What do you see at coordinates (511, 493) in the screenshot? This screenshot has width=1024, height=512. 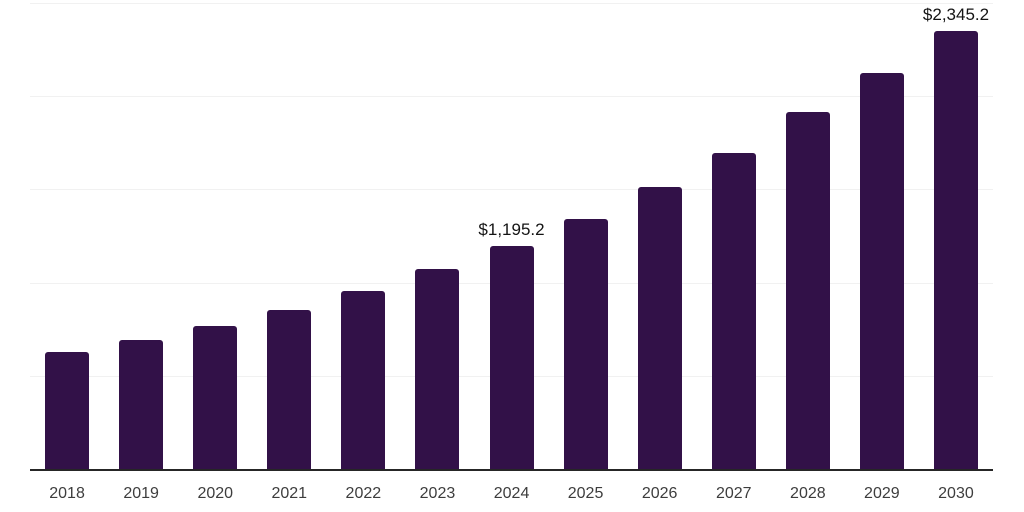 I see `x-tick-label-2024: 2024` at bounding box center [511, 493].